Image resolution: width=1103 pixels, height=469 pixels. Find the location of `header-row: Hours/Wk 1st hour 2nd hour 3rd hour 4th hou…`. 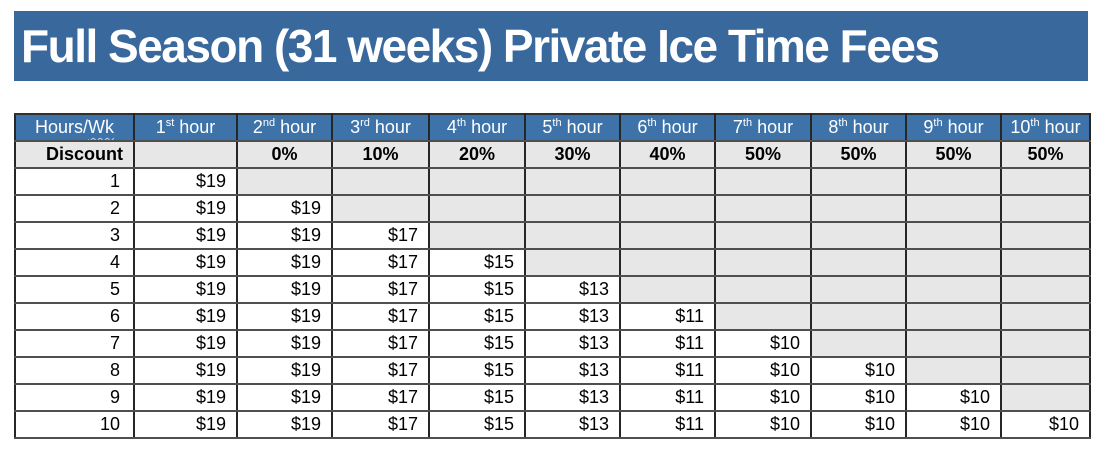

header-row: Hours/Wk 1st hour 2nd hour 3rd hour 4th hou… is located at coordinates (552, 127).